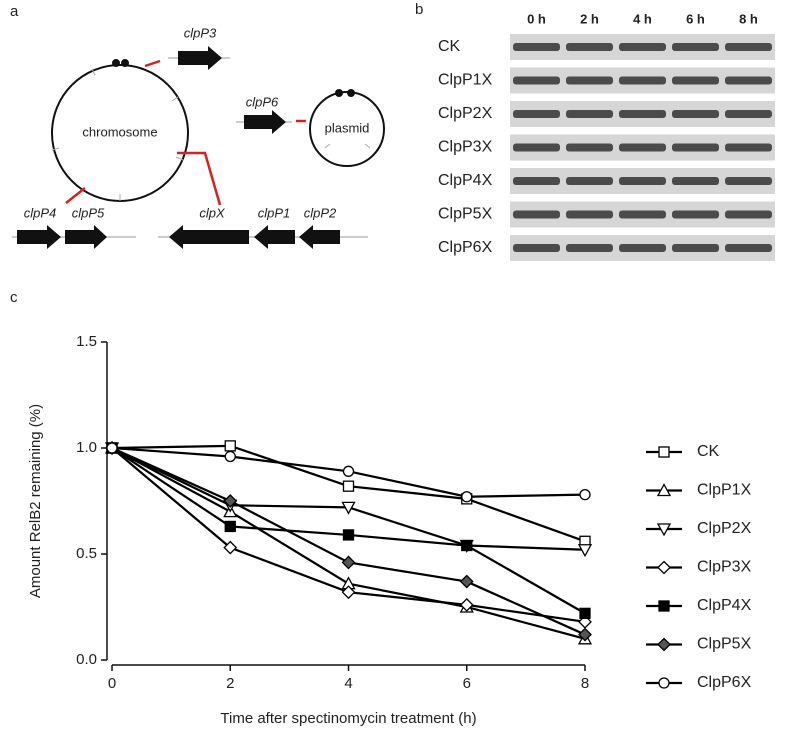 The image size is (787, 737). What do you see at coordinates (748, 18) in the screenshot?
I see `time-label: 8 h` at bounding box center [748, 18].